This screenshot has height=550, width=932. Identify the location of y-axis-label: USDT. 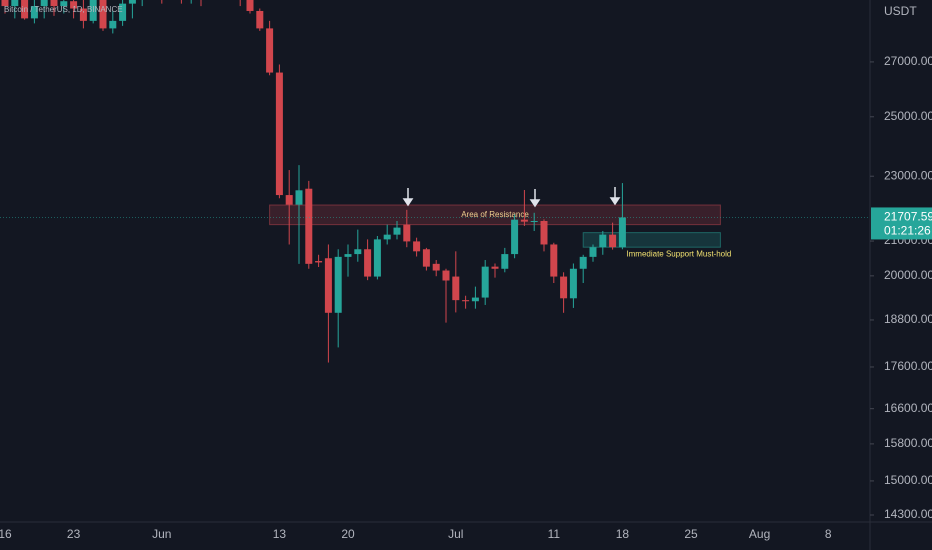
(900, 11).